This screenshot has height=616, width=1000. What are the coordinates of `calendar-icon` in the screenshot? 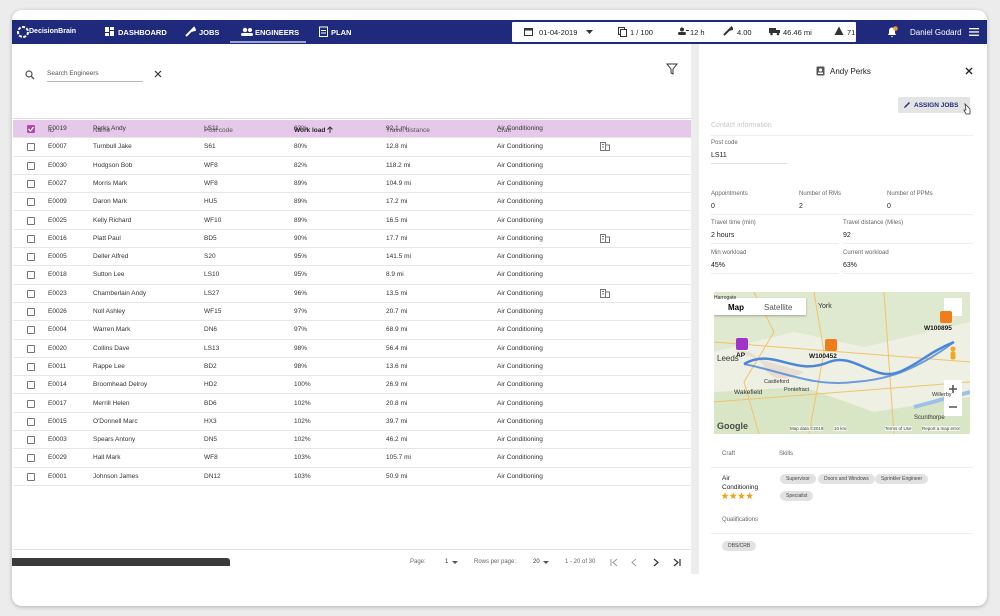 It's located at (528, 32).